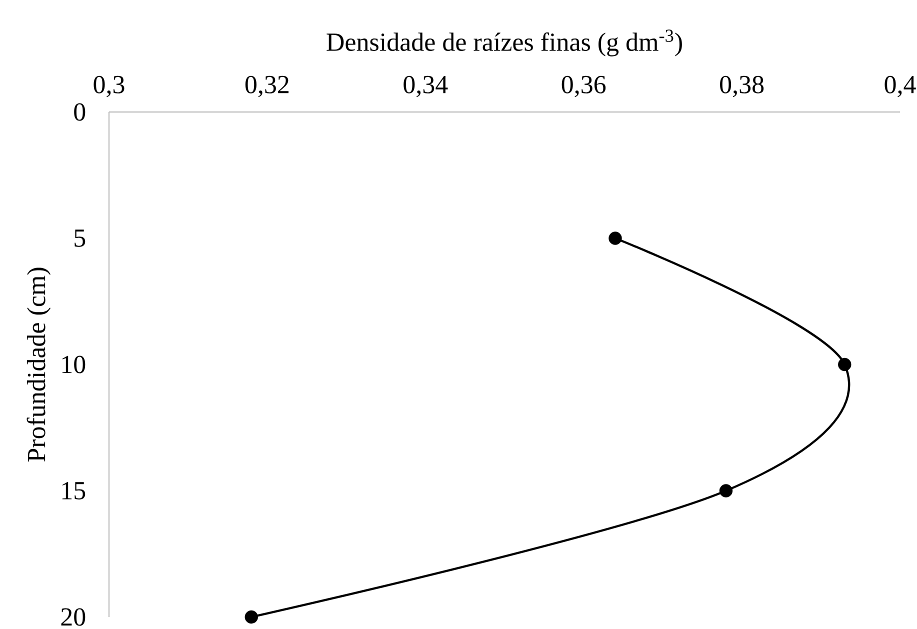 The height and width of the screenshot is (629, 917). I want to click on x-tick-label: 0,32, so click(267, 87).